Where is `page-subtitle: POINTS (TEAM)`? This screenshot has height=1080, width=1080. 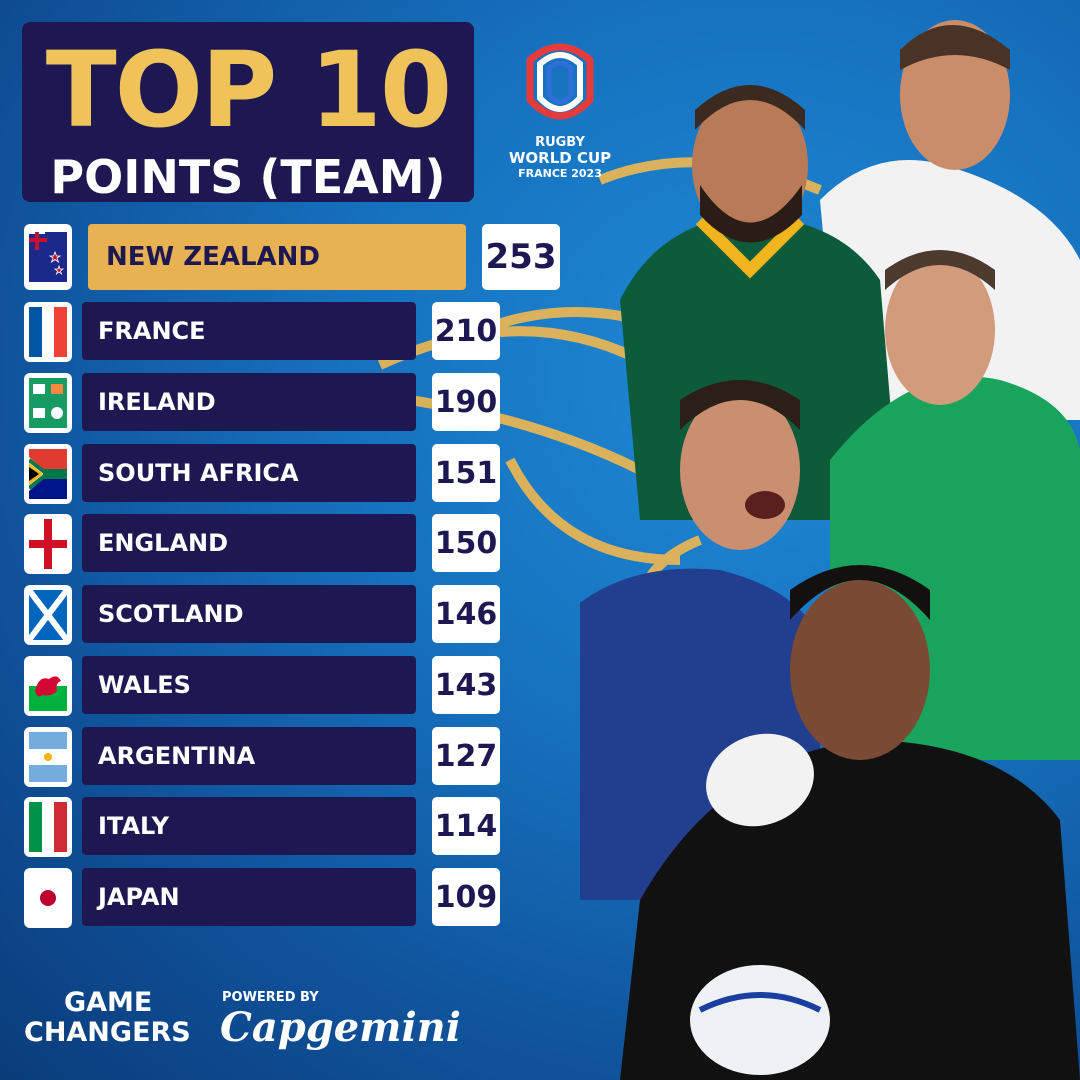
page-subtitle: POINTS (TEAM) is located at coordinates (248, 177).